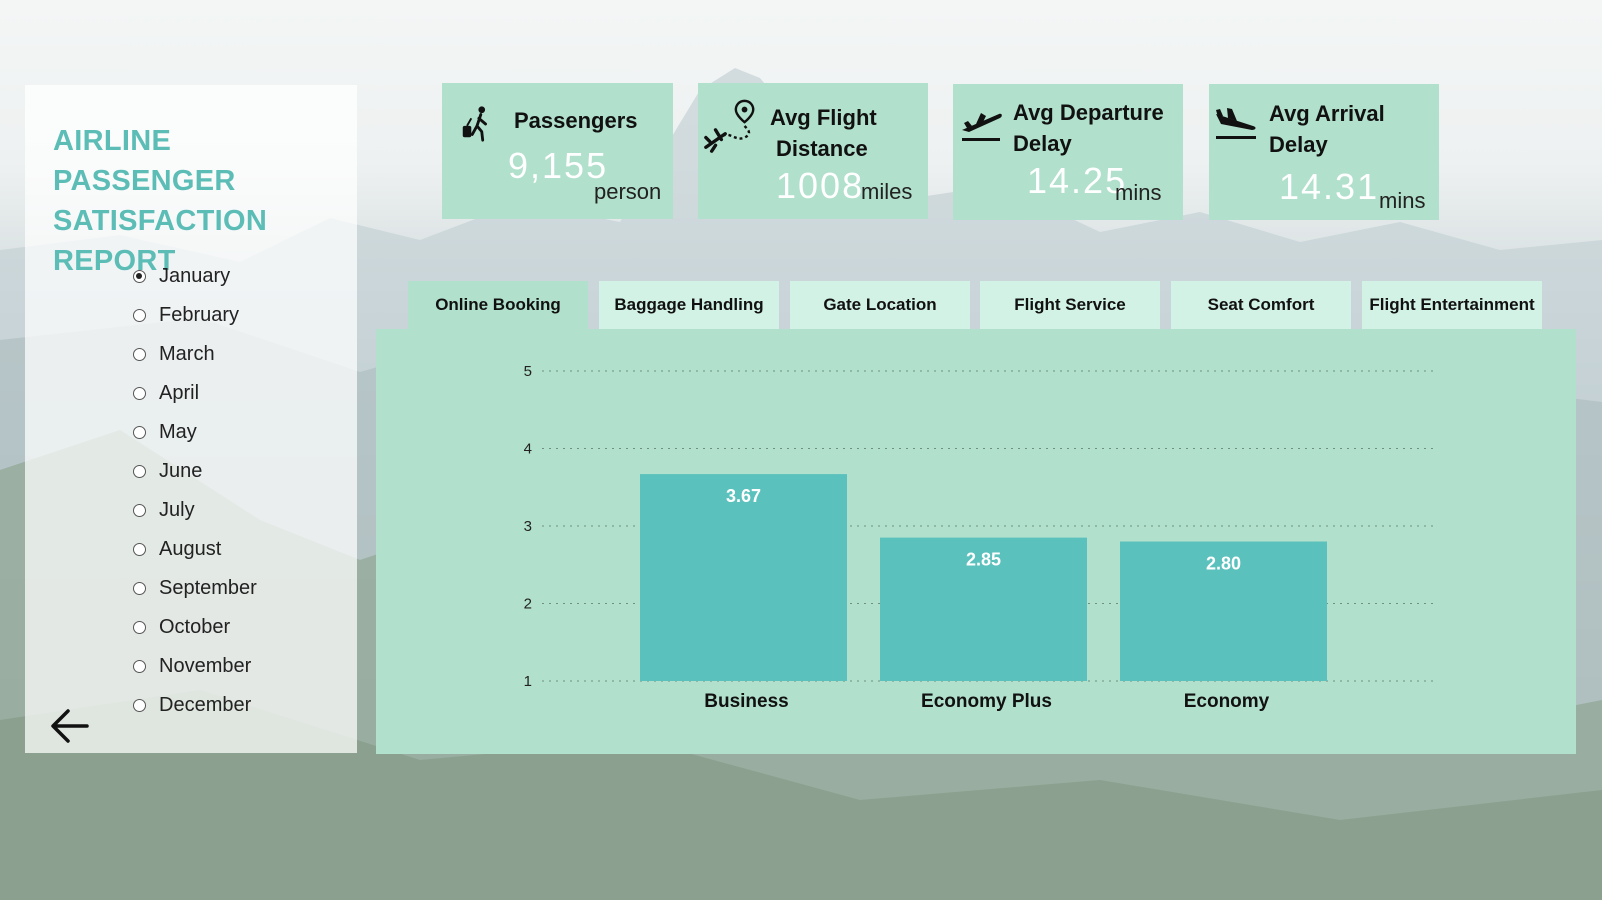 The height and width of the screenshot is (900, 1602). I want to click on kpi-title: Passengers, so click(576, 120).